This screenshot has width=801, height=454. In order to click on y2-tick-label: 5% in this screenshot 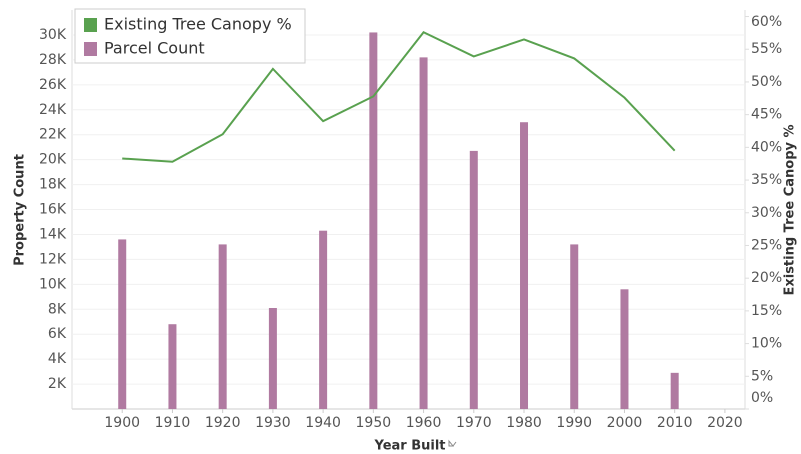, I will do `click(762, 376)`.